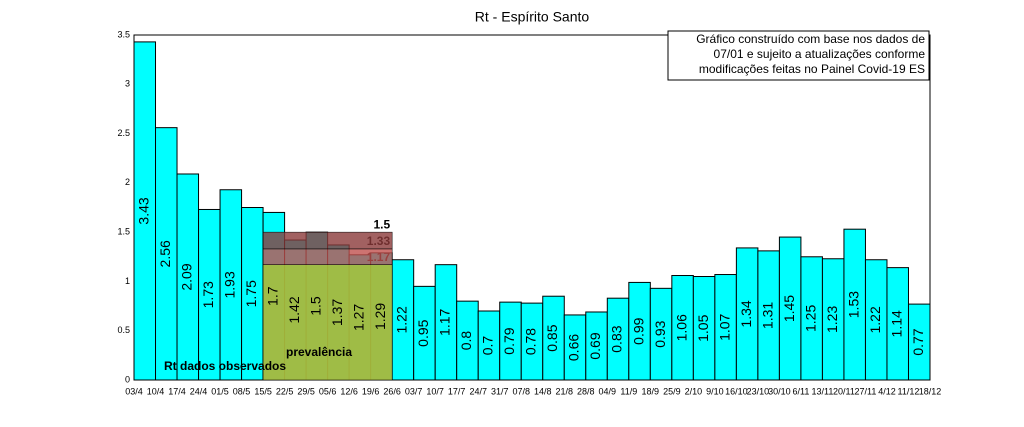  I want to click on x-tick-label: 6/11, so click(800, 391).